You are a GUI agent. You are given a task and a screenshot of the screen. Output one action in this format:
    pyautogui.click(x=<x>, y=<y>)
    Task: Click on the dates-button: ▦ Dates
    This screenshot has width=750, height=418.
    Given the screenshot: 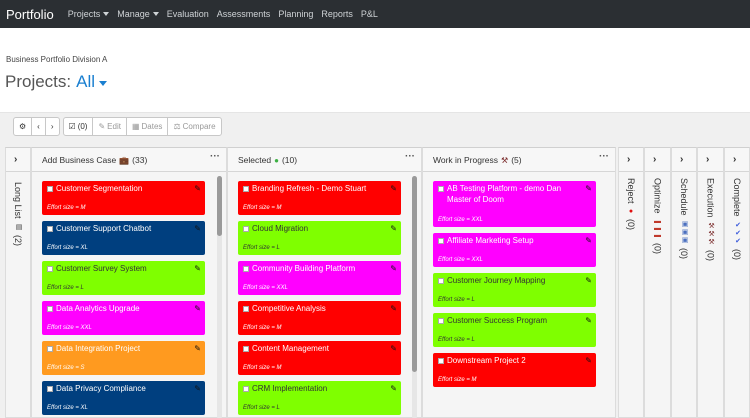 What is the action you would take?
    pyautogui.click(x=148, y=126)
    